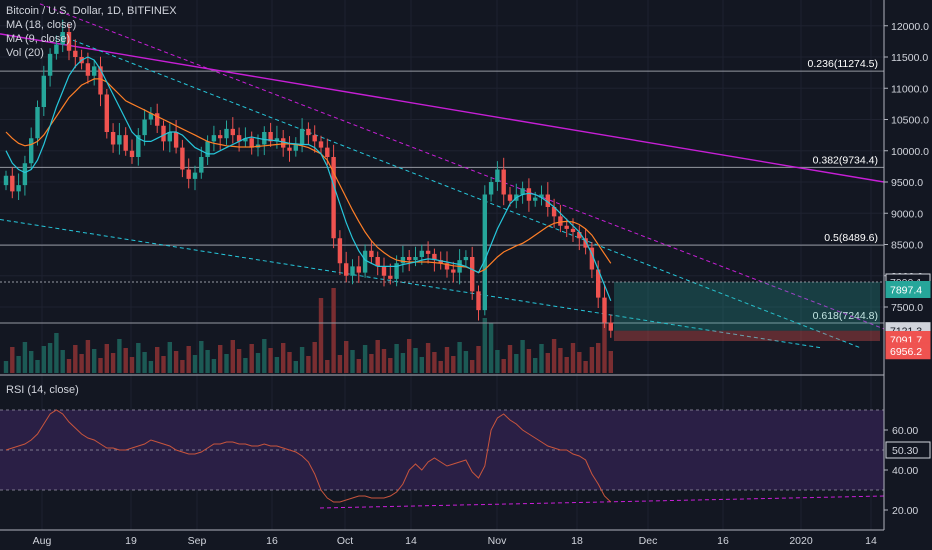 This screenshot has height=550, width=932. Describe the element at coordinates (845, 316) in the screenshot. I see `fib-label-3: 0.618(7244.8)` at that location.